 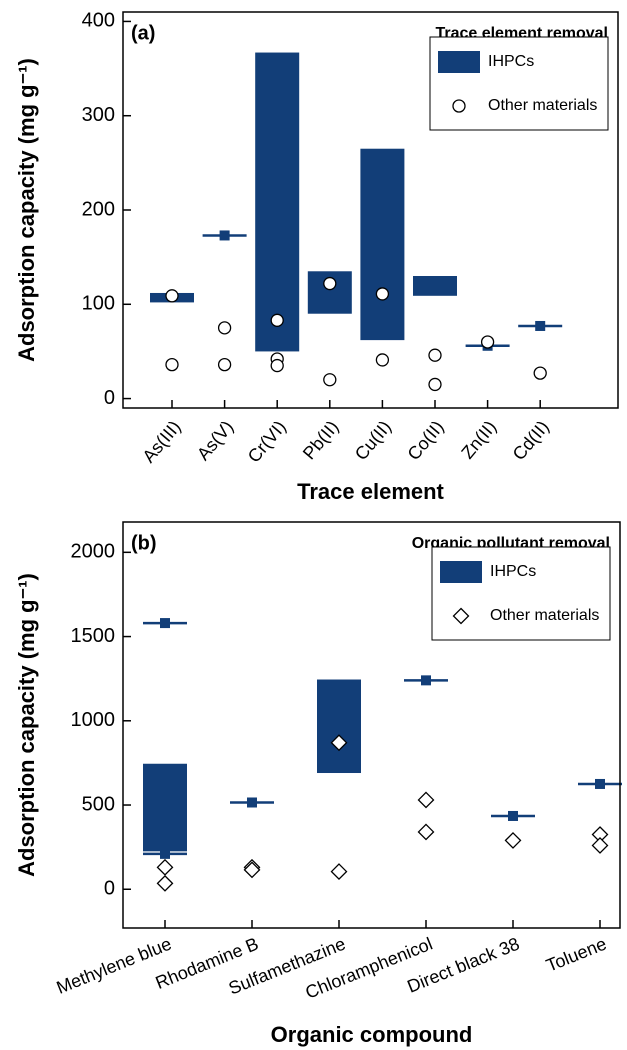 I want to click on y-tick-label: 1500, so click(x=93, y=636).